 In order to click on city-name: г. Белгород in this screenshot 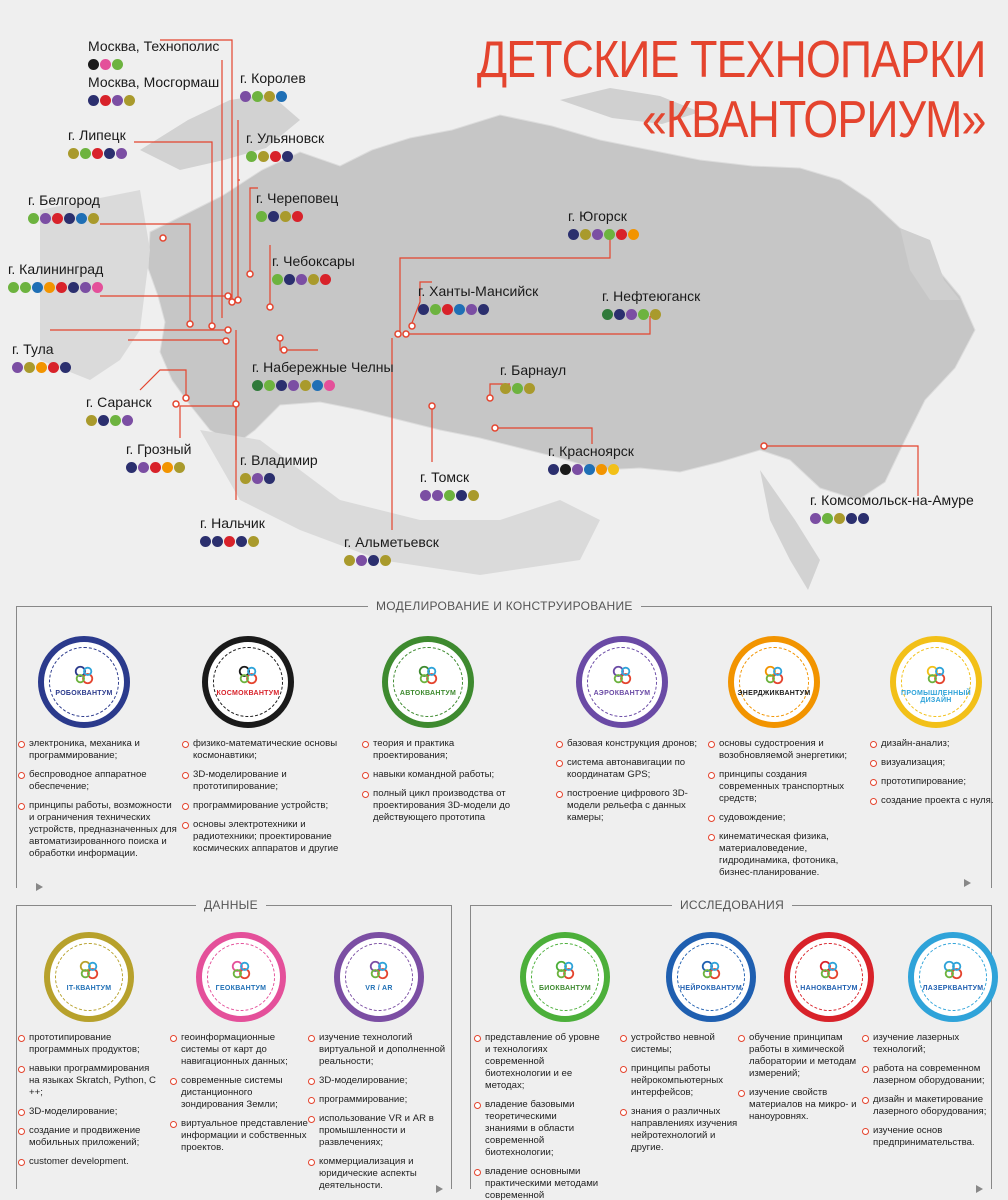, I will do `click(64, 200)`.